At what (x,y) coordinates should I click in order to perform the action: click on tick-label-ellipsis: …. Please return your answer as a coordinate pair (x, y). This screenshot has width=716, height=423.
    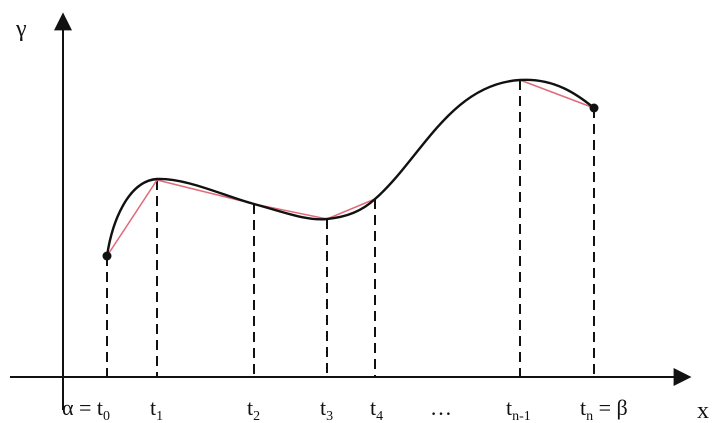
    Looking at the image, I should click on (441, 407).